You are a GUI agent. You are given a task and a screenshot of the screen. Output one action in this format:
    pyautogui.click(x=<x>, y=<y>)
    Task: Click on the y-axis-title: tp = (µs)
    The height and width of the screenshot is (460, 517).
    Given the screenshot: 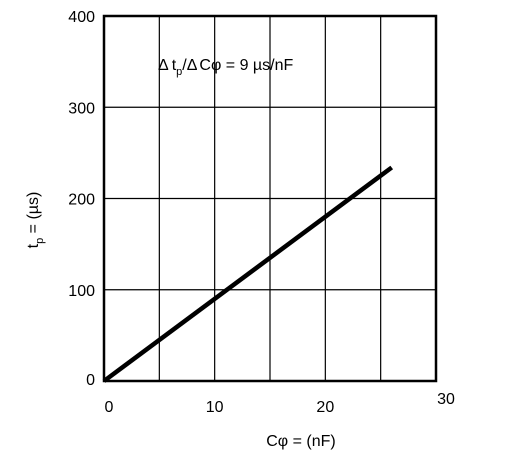 What is the action you would take?
    pyautogui.click(x=35, y=220)
    